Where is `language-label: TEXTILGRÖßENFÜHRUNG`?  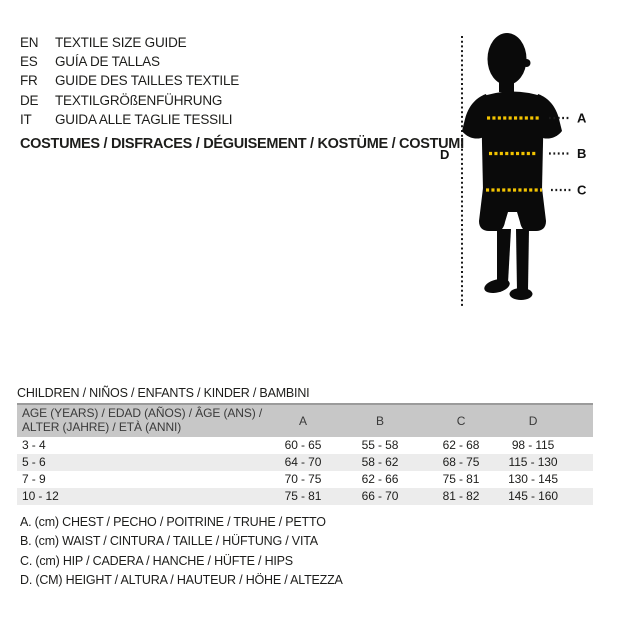 language-label: TEXTILGRÖßENFÜHRUNG is located at coordinates (139, 100).